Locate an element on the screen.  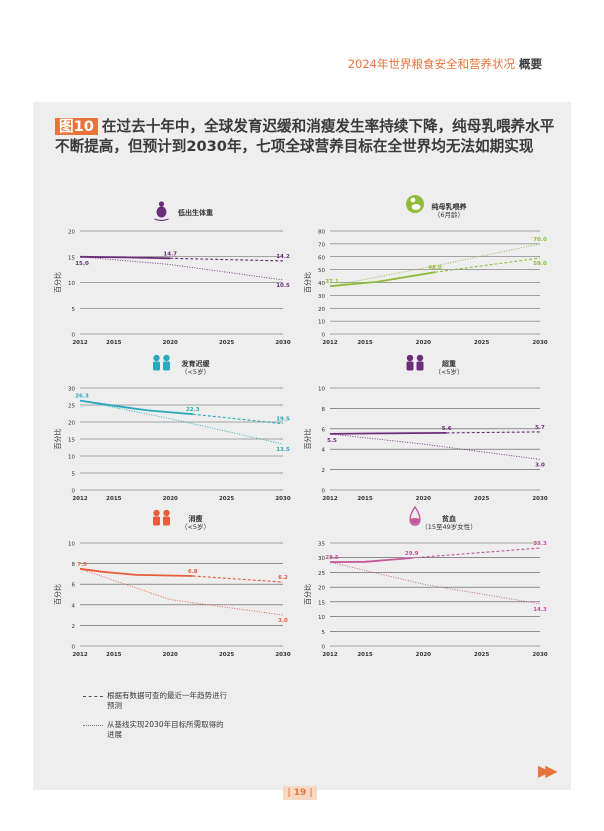
next-page-arrows-icon: ▶▶ is located at coordinates (547, 770).